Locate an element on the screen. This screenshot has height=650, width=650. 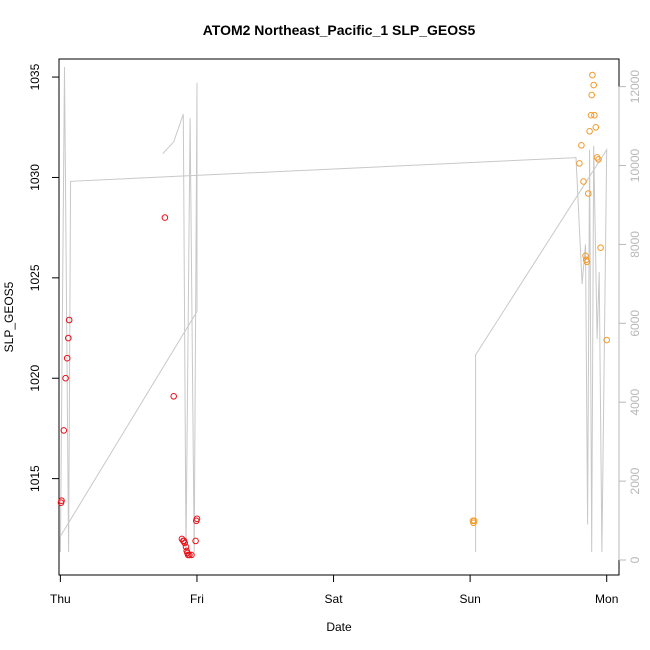
y-tick-label: 1020 is located at coordinates (35, 378).